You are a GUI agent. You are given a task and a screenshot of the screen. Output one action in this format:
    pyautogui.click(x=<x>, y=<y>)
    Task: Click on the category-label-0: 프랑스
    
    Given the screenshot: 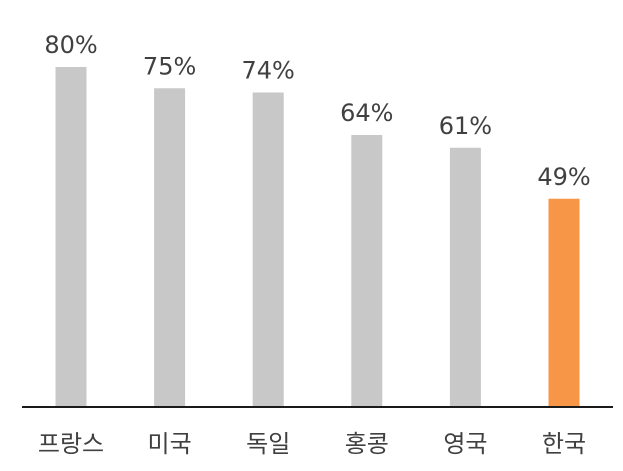 What is the action you would take?
    pyautogui.click(x=71, y=444)
    